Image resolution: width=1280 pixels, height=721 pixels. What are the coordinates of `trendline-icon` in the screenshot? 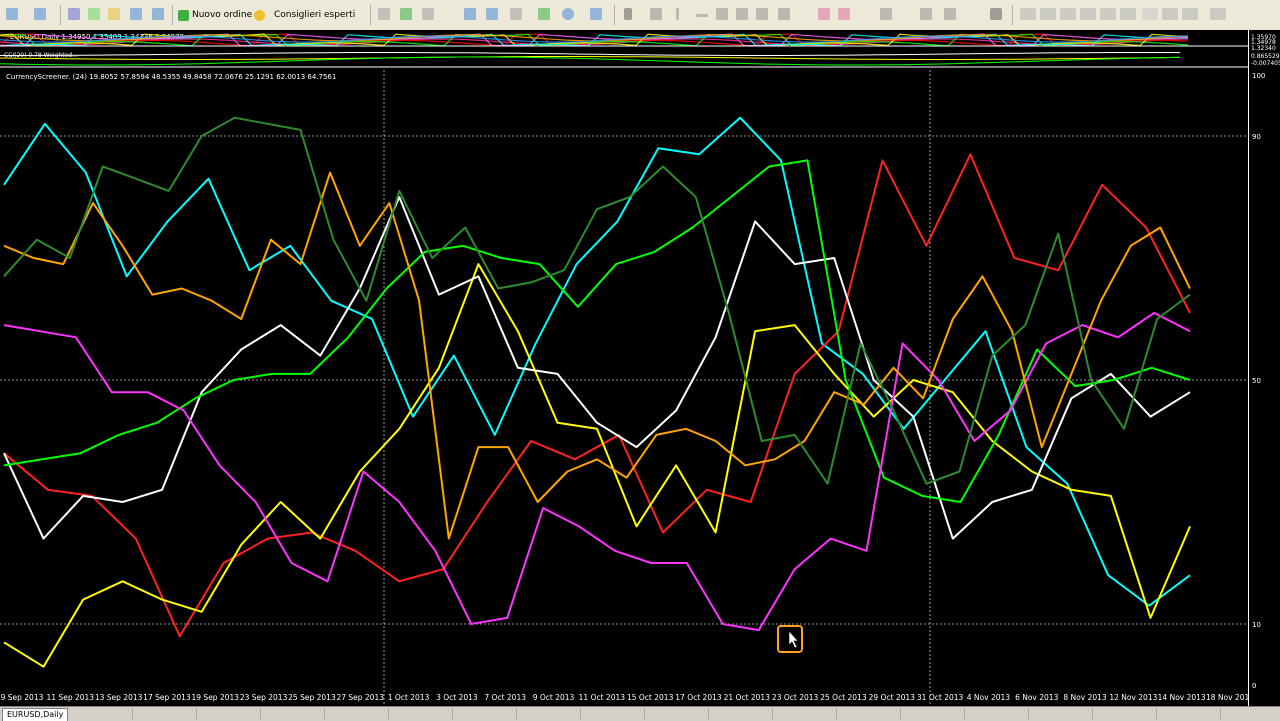 It's located at (722, 14).